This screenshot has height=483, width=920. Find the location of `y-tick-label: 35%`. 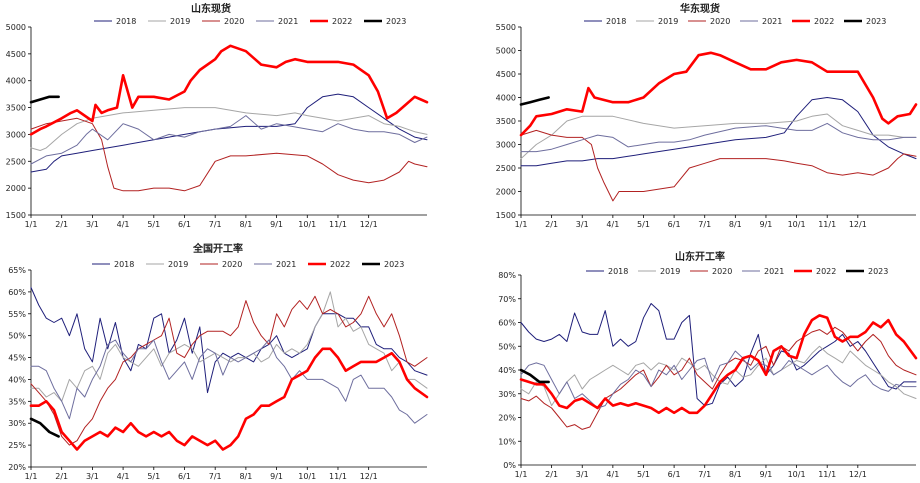

y-tick-label: 35% is located at coordinates (17, 401).